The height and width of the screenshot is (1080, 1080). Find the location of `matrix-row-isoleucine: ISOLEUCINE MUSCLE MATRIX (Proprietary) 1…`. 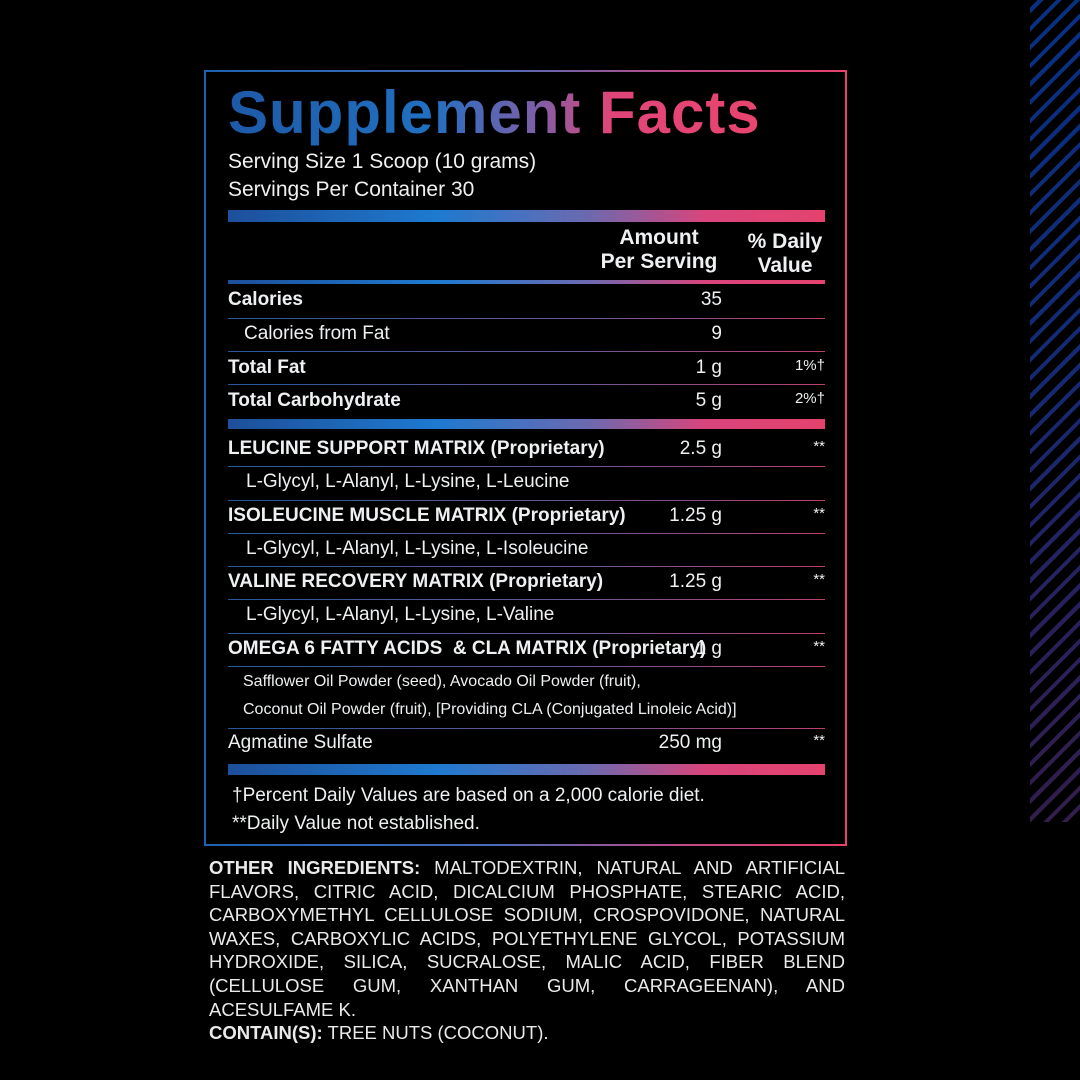

matrix-row-isoleucine: ISOLEUCINE MUSCLE MATRIX (Proprietary) 1… is located at coordinates (526, 515).